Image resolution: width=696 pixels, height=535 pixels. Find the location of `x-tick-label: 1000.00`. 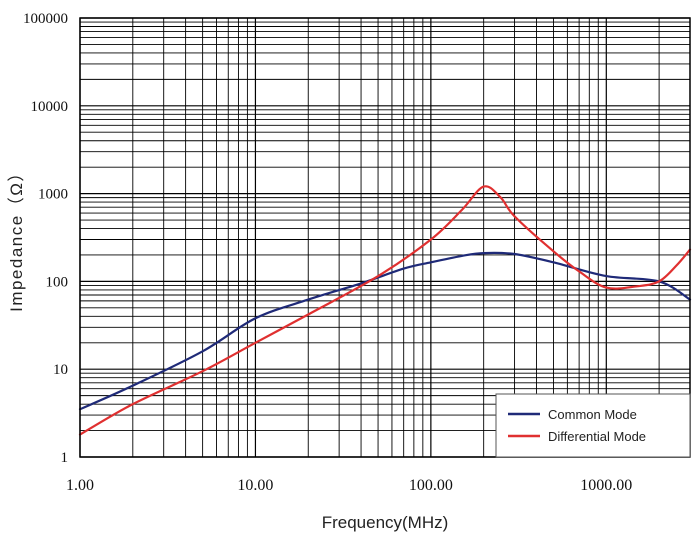

x-tick-label: 1000.00 is located at coordinates (606, 485).